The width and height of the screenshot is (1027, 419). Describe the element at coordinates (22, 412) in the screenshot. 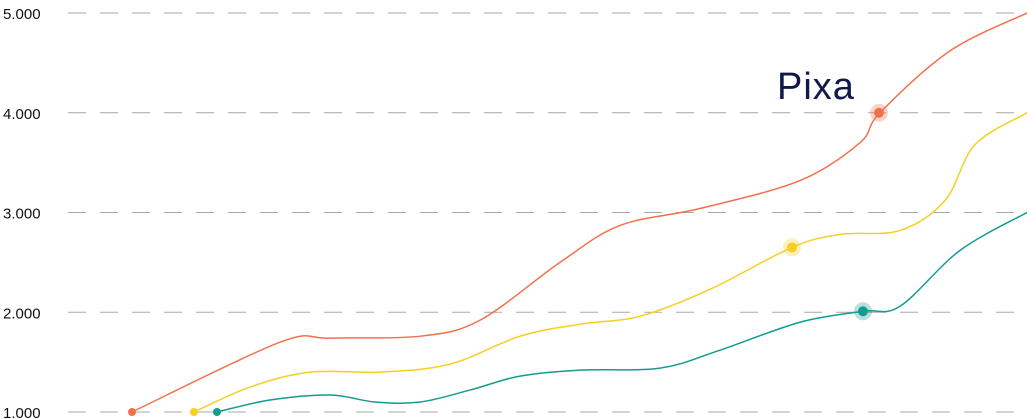

I see `y-tick-label: 1.000` at that location.